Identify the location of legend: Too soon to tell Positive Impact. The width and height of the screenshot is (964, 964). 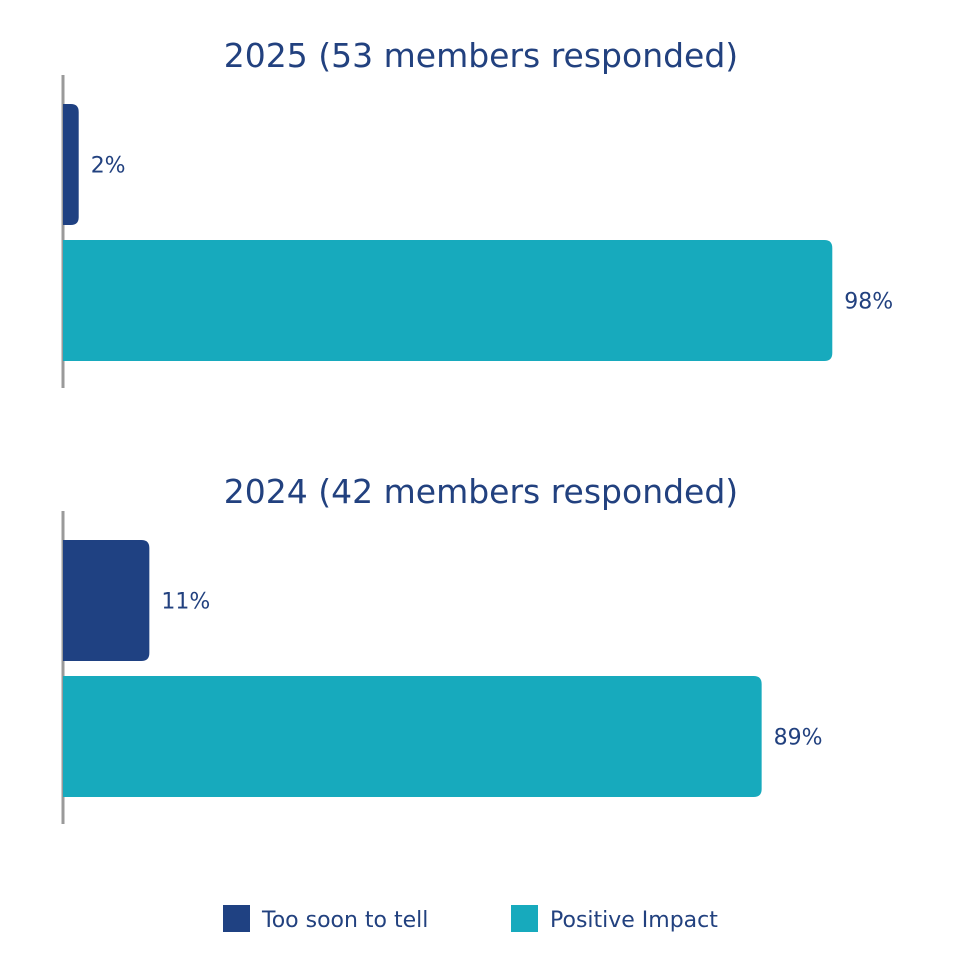
(470, 919).